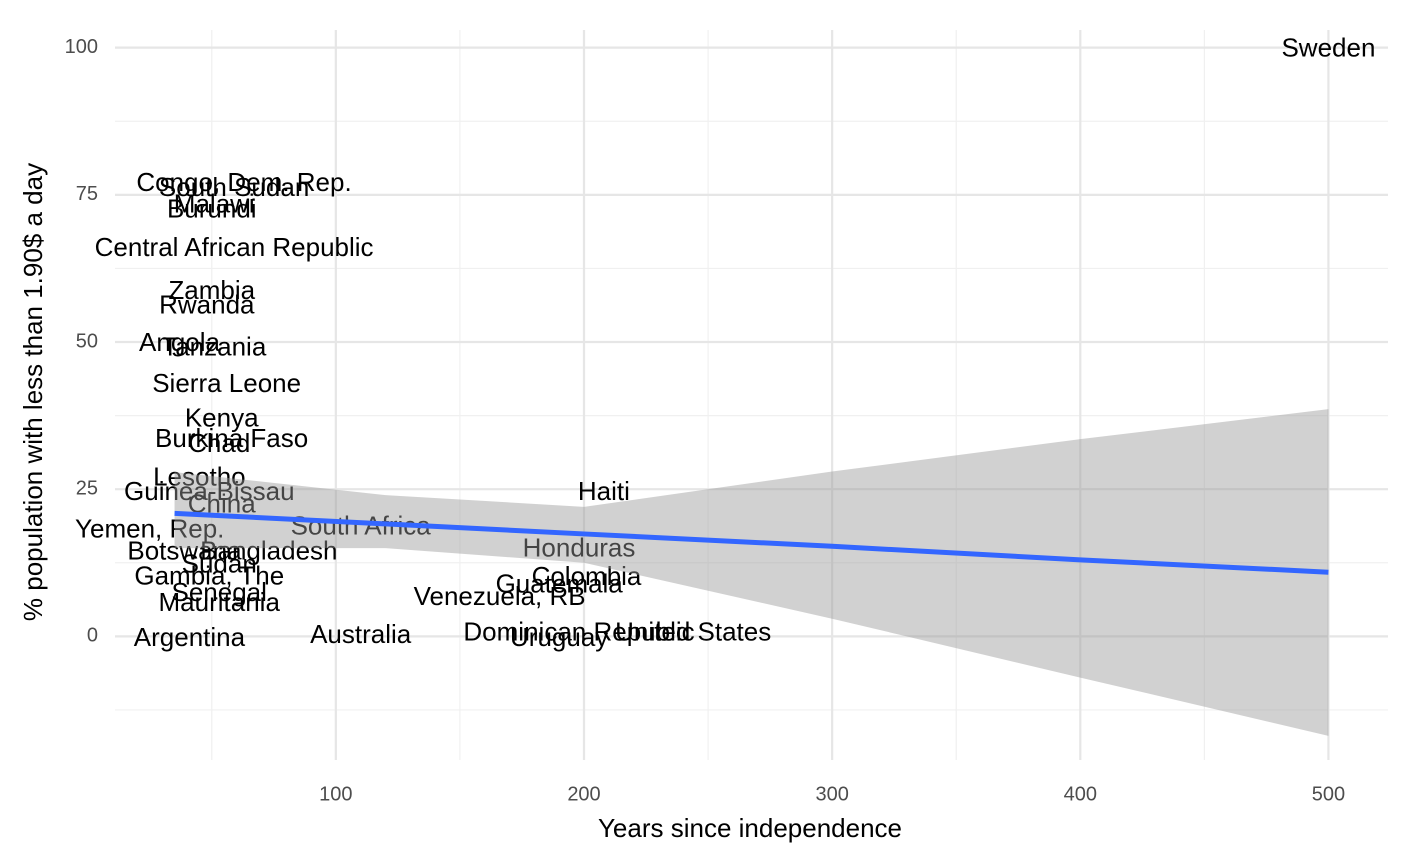 This screenshot has width=1404, height=864. What do you see at coordinates (81, 47) in the screenshot?
I see `y-tick-label: 100` at bounding box center [81, 47].